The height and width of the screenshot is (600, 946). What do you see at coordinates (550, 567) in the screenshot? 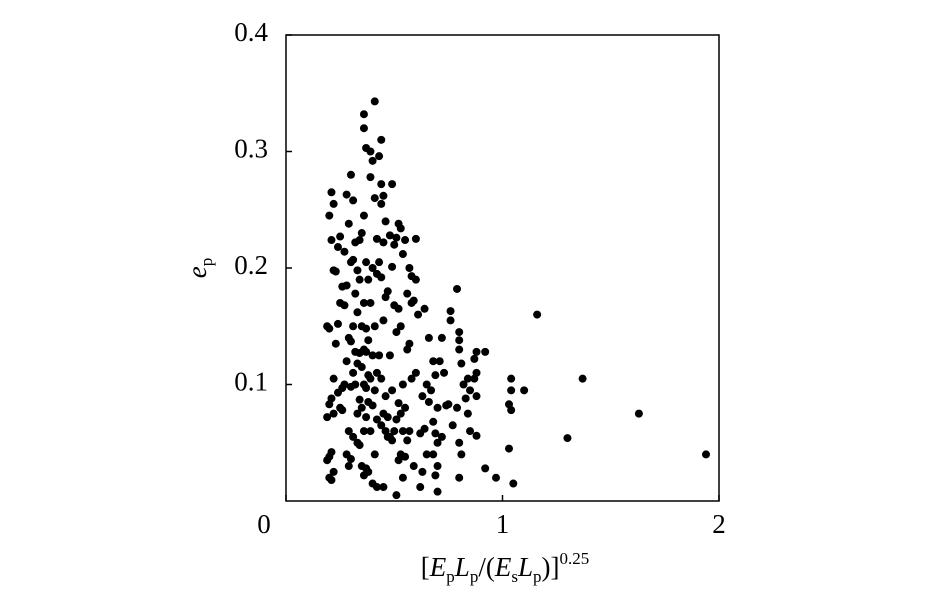
I see `label-part: )]` at bounding box center [550, 567].